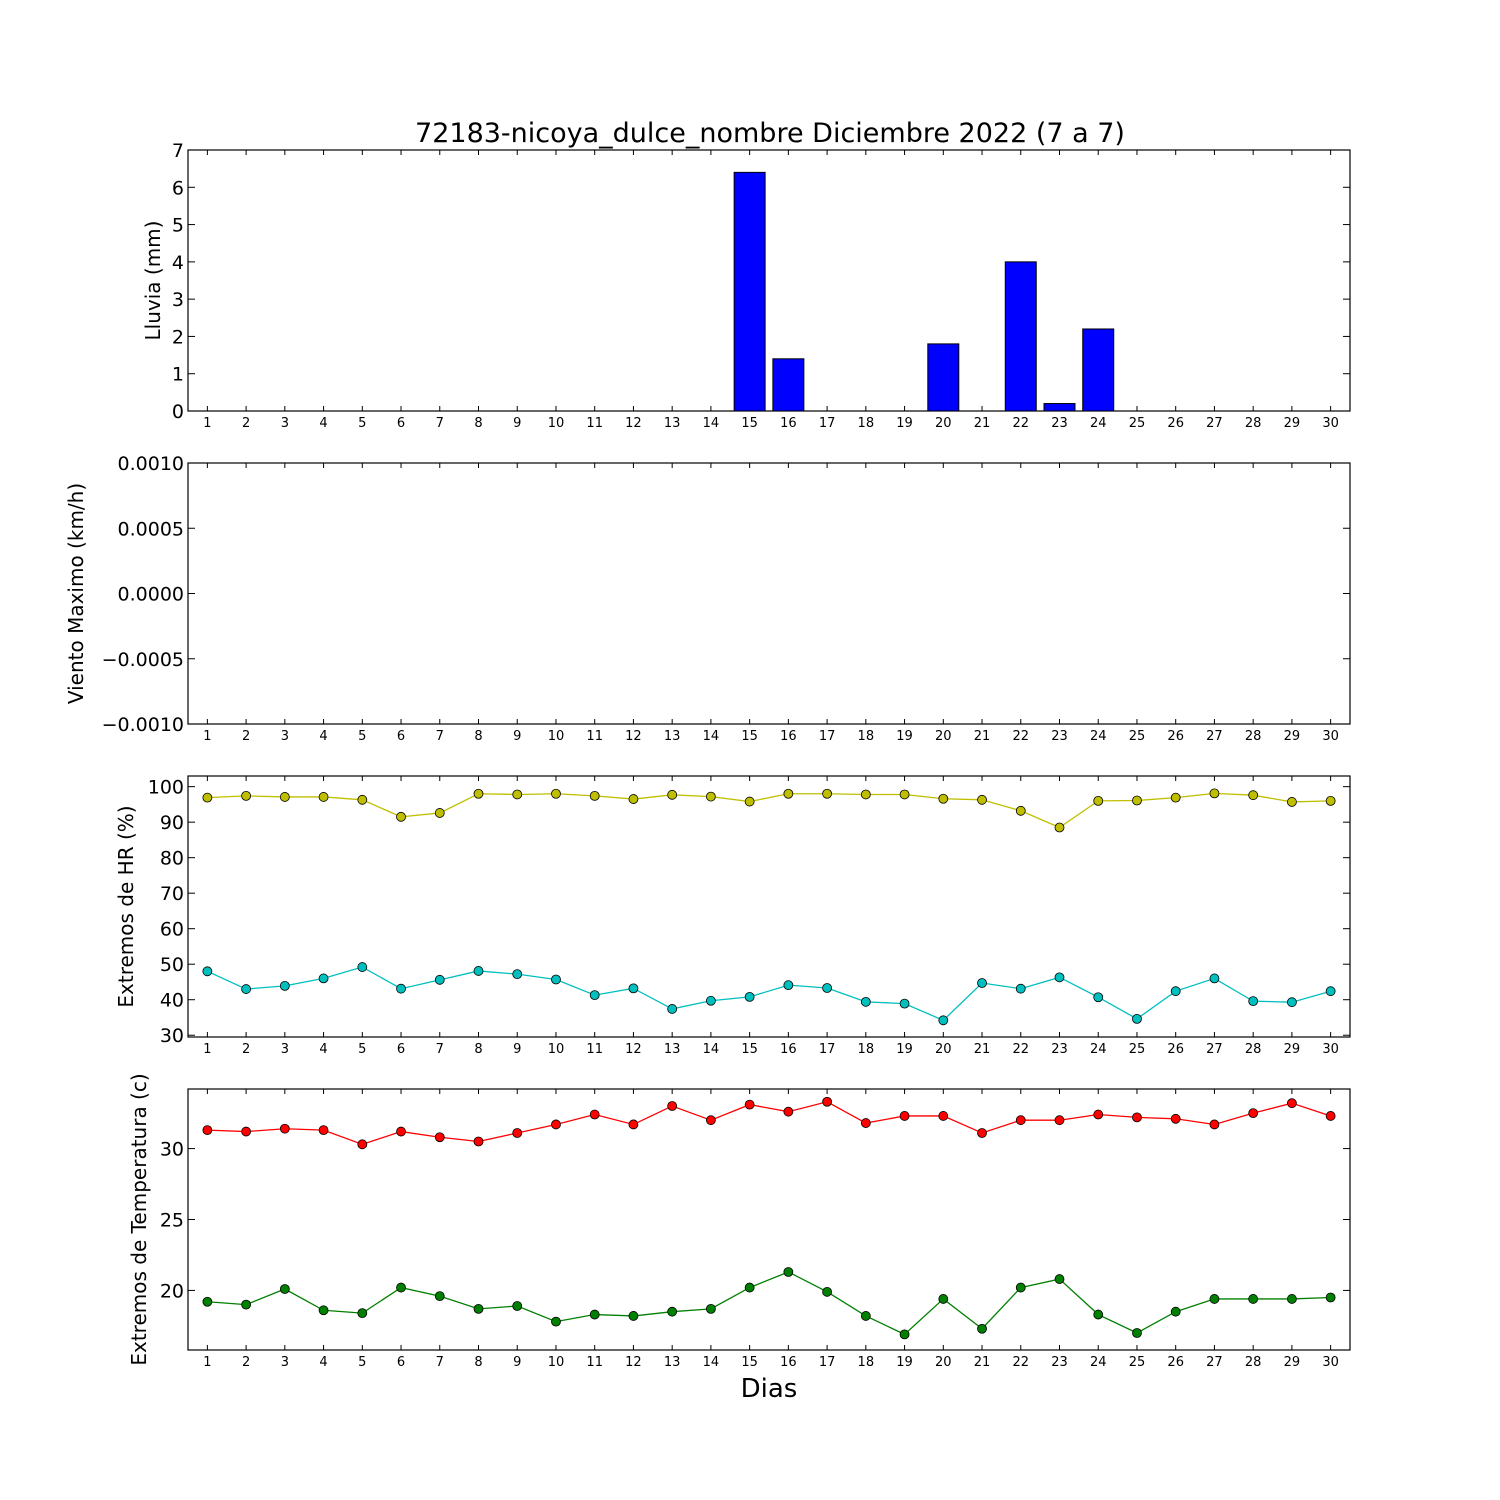  I want to click on y-tick-label: 50, so click(172, 965).